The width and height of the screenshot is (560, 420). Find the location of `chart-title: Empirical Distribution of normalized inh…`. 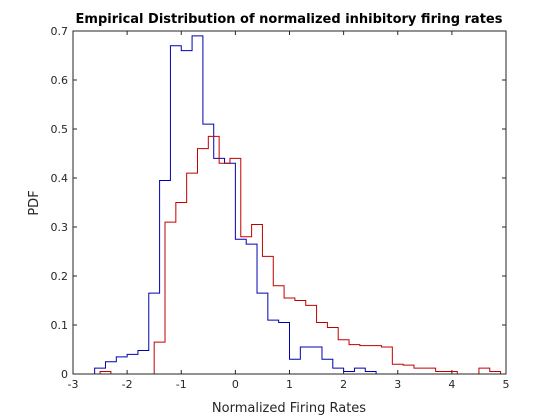

chart-title: Empirical Distribution of normalized inh… is located at coordinates (289, 19).